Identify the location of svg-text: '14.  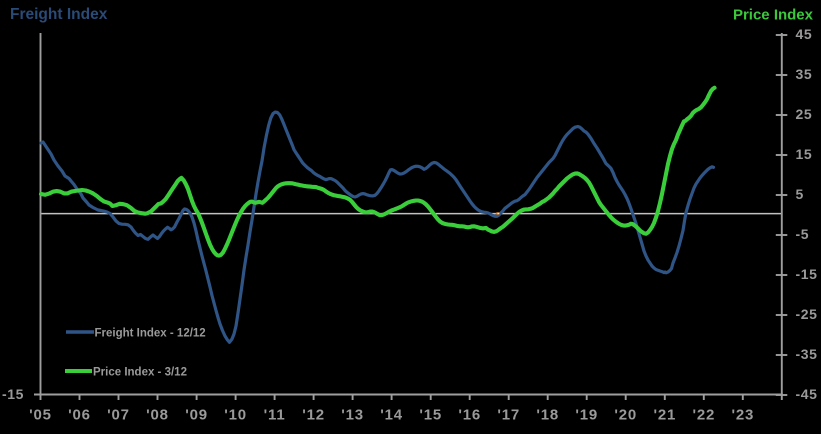
(391, 414).